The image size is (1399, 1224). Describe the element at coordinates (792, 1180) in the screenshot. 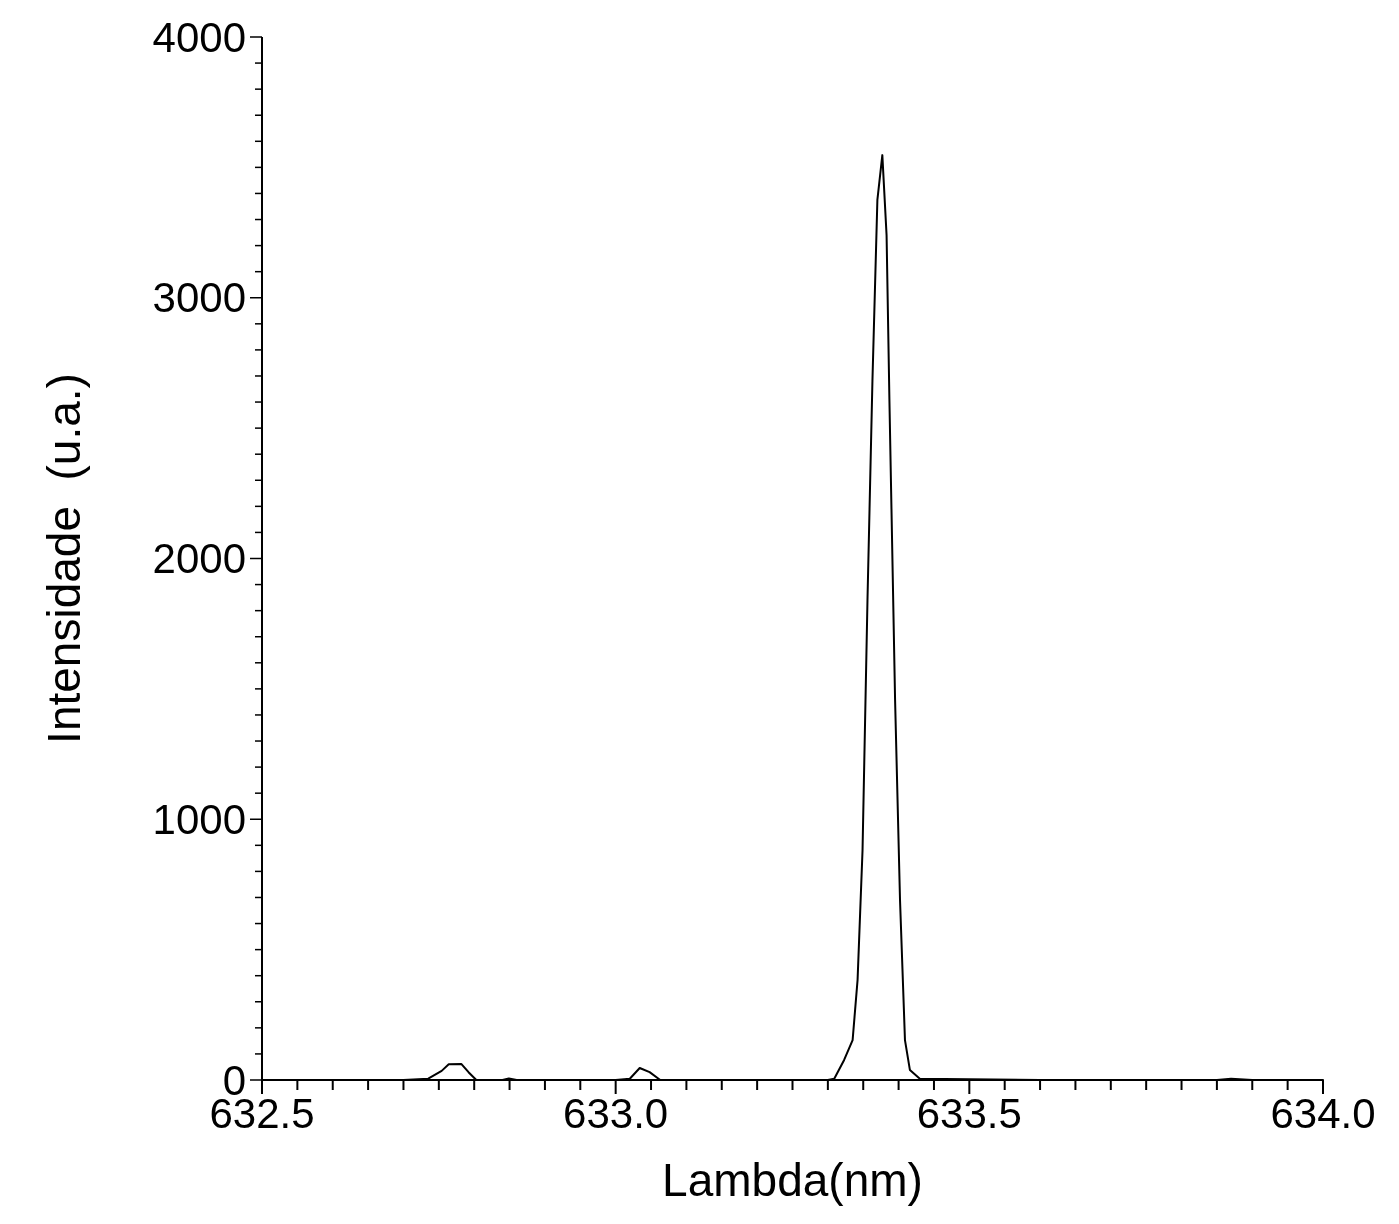

I see `x-axis-title: Lambda(nm)` at that location.